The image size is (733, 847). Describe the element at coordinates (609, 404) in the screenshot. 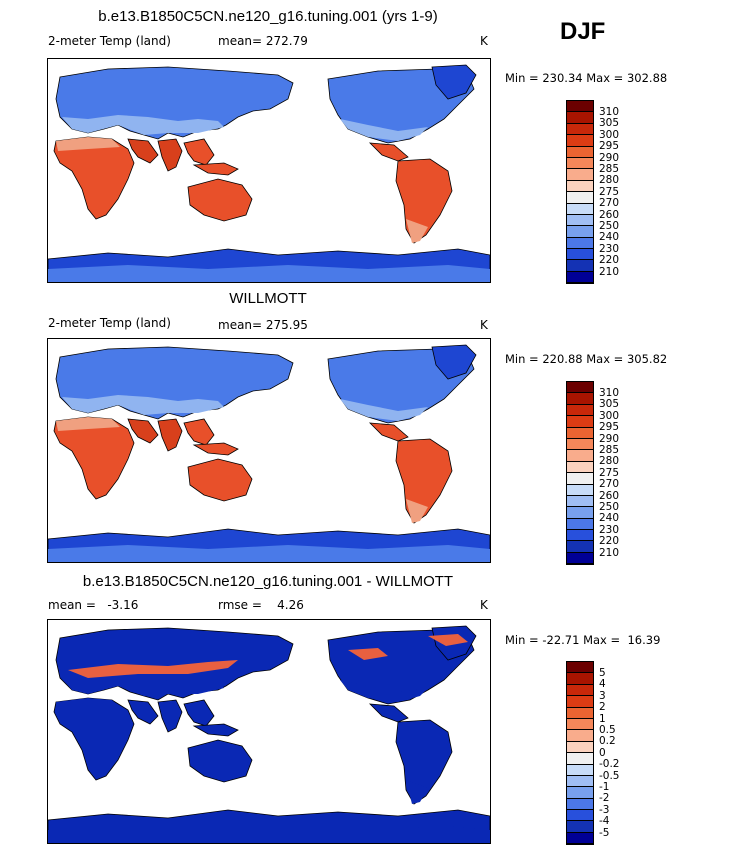

I see `colorbar-tick-label: 305` at that location.